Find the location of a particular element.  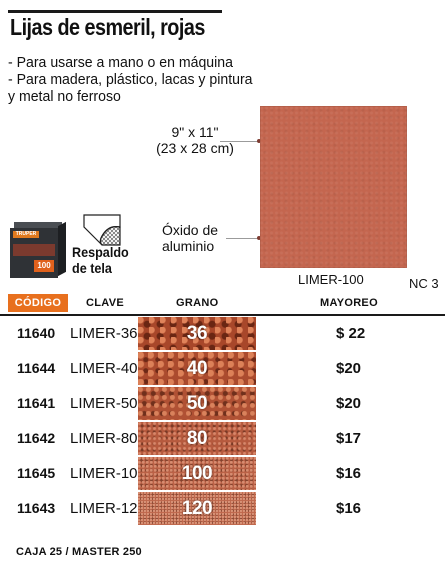

table-header: CÓDIGO CLAVE GRANO MAYOREO is located at coordinates (222, 304).